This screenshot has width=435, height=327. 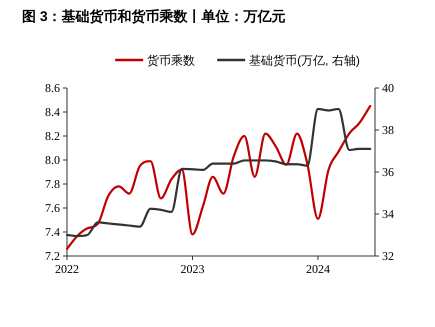 I want to click on legend-label: 货币乘数, so click(x=171, y=61).